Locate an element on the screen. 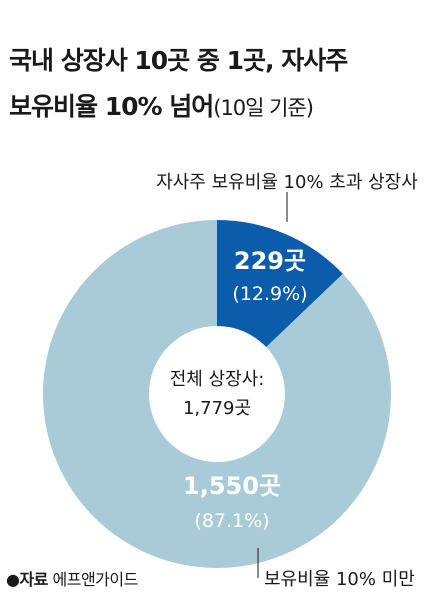 This screenshot has width=441, height=602. slice-value-over: 229곳 is located at coordinates (270, 261).